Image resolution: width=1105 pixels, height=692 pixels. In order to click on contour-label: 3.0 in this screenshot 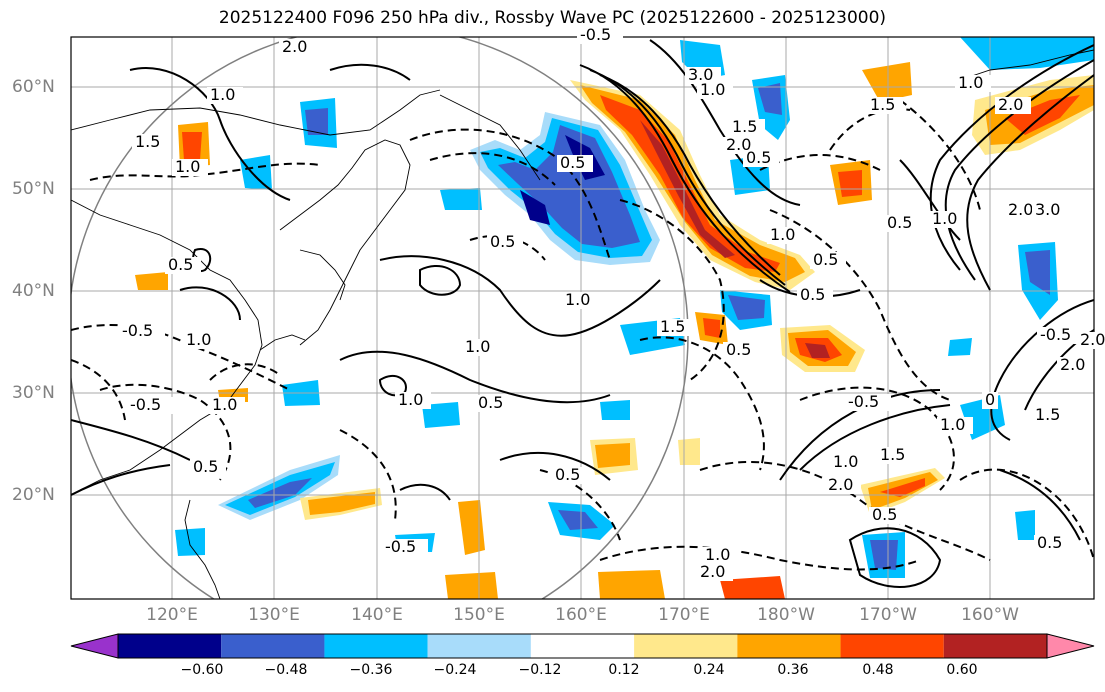, I will do `click(700, 74)`.